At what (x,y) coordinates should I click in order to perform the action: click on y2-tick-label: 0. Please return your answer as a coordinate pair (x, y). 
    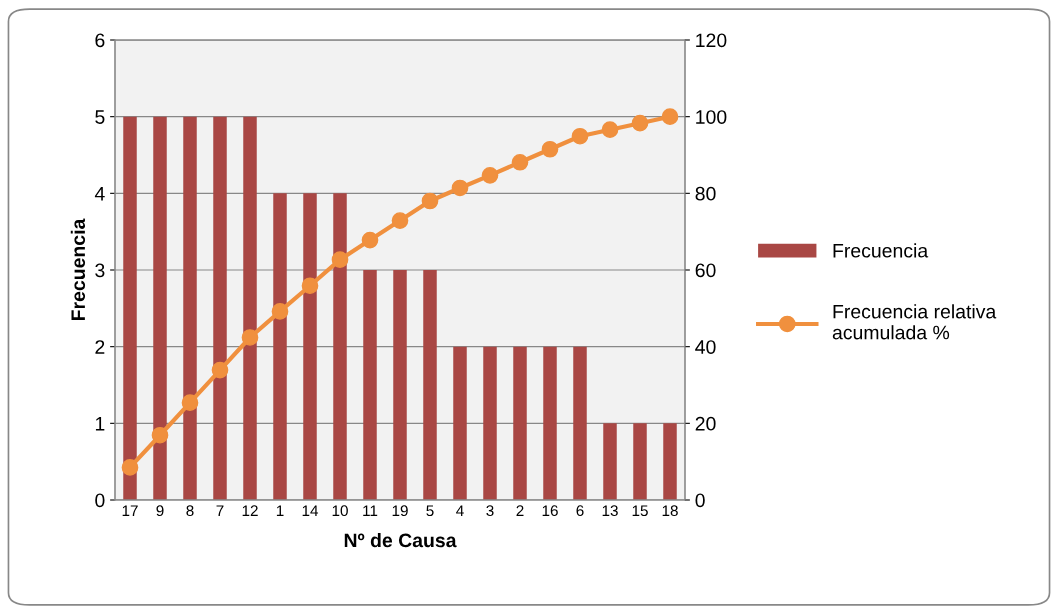
    Looking at the image, I should click on (700, 500).